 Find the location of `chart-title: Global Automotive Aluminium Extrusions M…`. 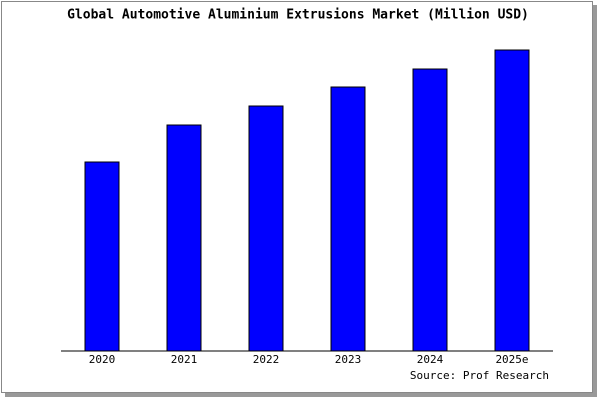

chart-title: Global Automotive Aluminium Extrusions M… is located at coordinates (298, 15).